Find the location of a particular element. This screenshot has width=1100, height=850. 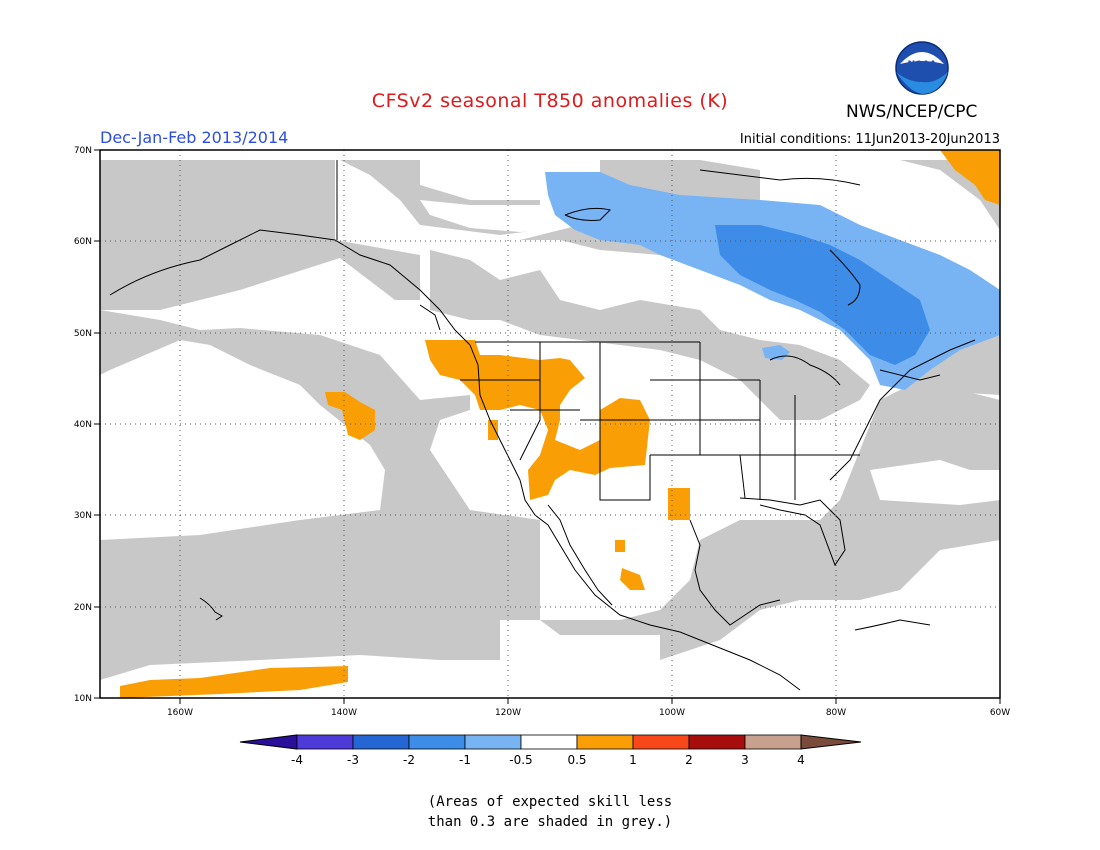

colorbar-label: 2 is located at coordinates (689, 760).